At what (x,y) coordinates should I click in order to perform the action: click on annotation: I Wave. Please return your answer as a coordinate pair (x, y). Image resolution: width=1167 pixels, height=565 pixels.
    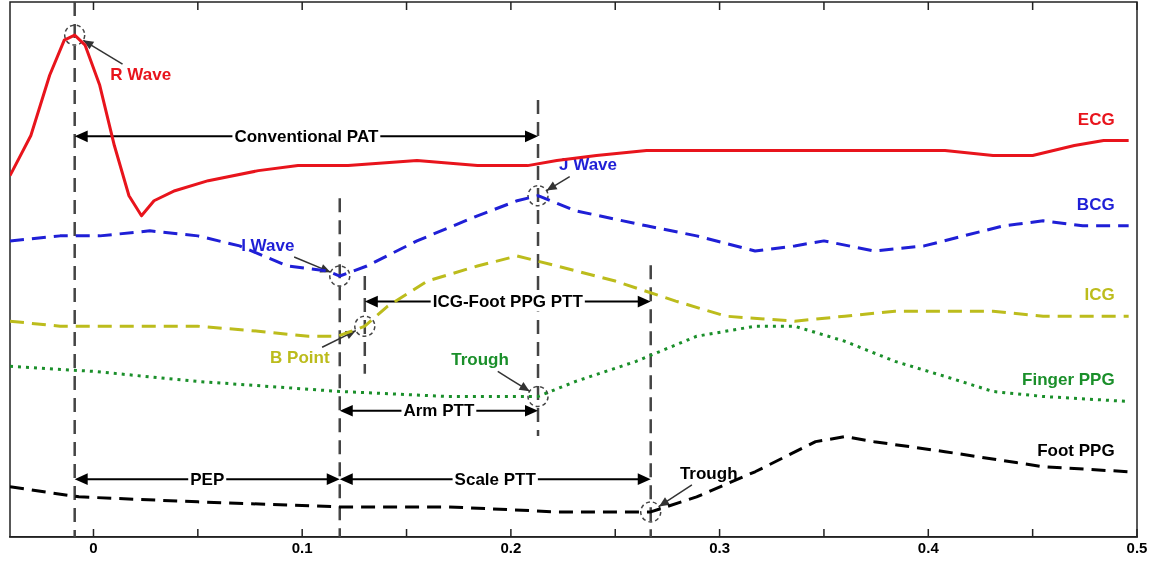
    Looking at the image, I should click on (268, 245).